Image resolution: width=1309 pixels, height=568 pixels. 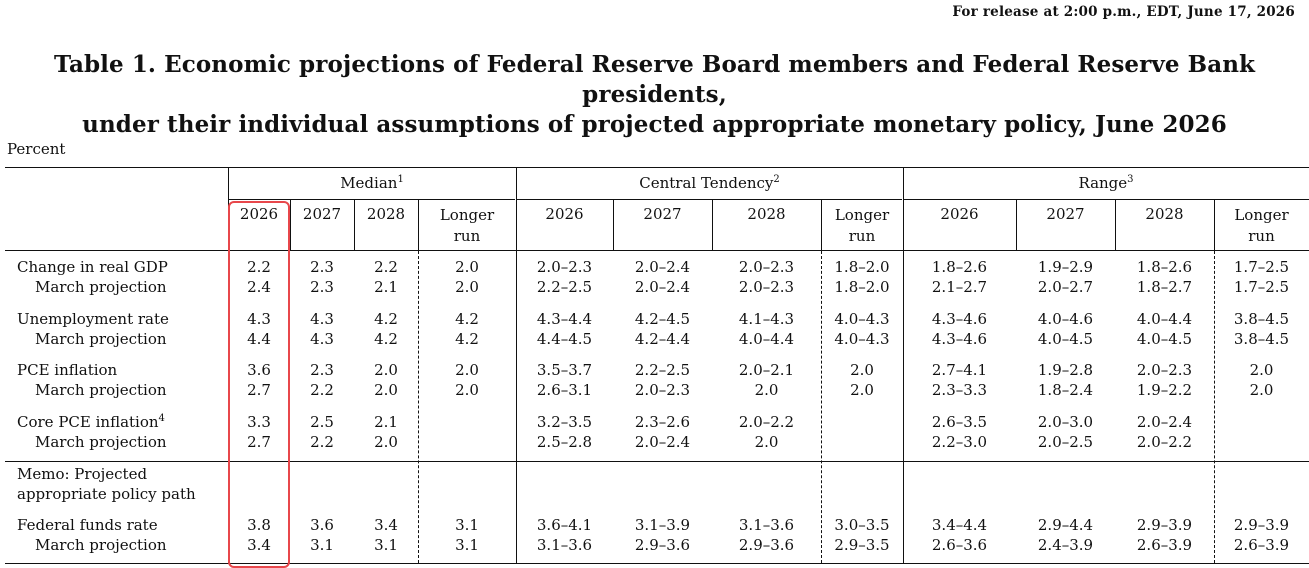 I want to click on table-cell: 2.5–2.8, so click(x=564, y=442).